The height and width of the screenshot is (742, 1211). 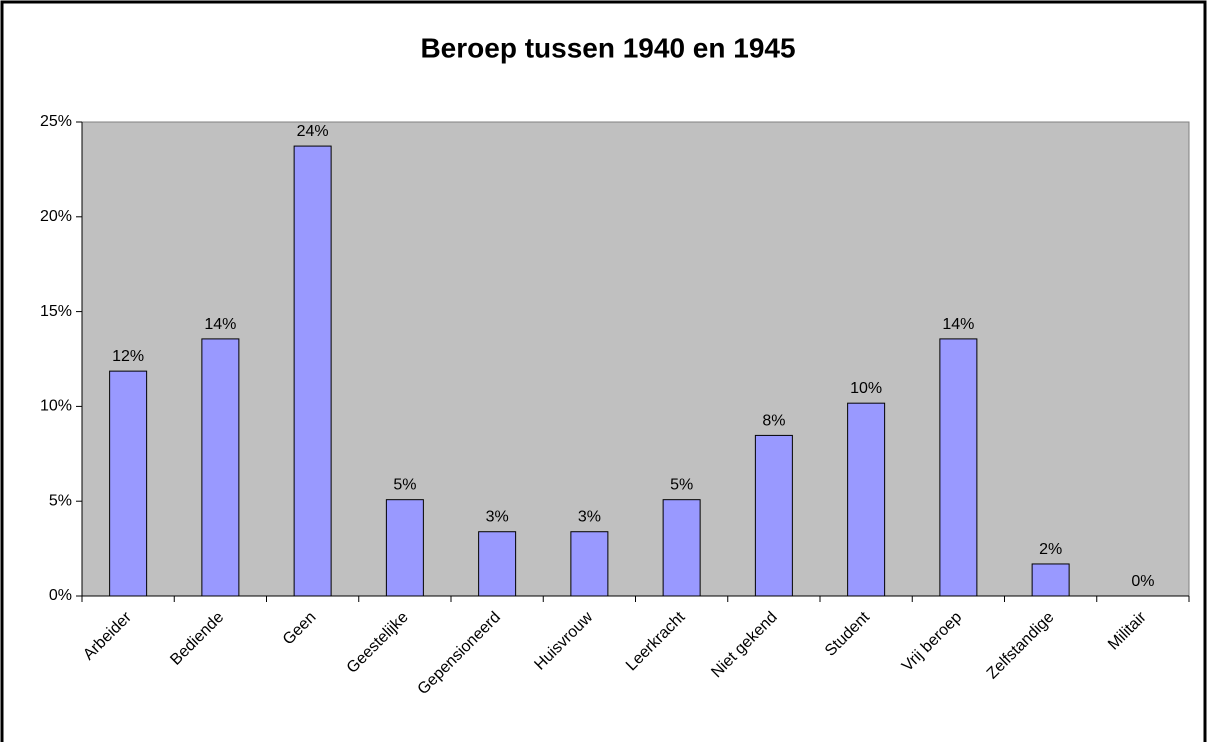 What do you see at coordinates (56, 311) in the screenshot?
I see `y-tick-label: 15%` at bounding box center [56, 311].